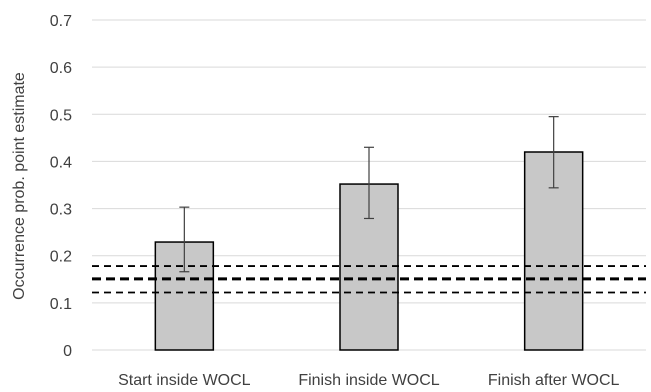 The height and width of the screenshot is (392, 651). Describe the element at coordinates (61, 257) in the screenshot. I see `y-tick-label: 0.2` at that location.